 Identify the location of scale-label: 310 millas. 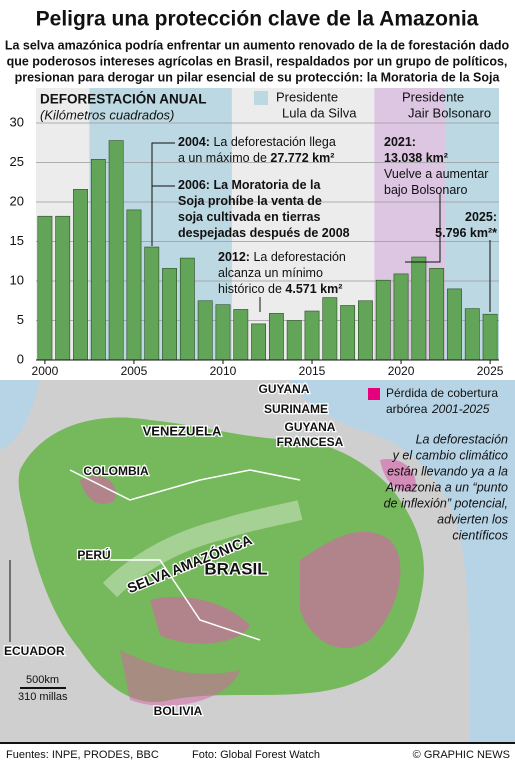
(43, 697).